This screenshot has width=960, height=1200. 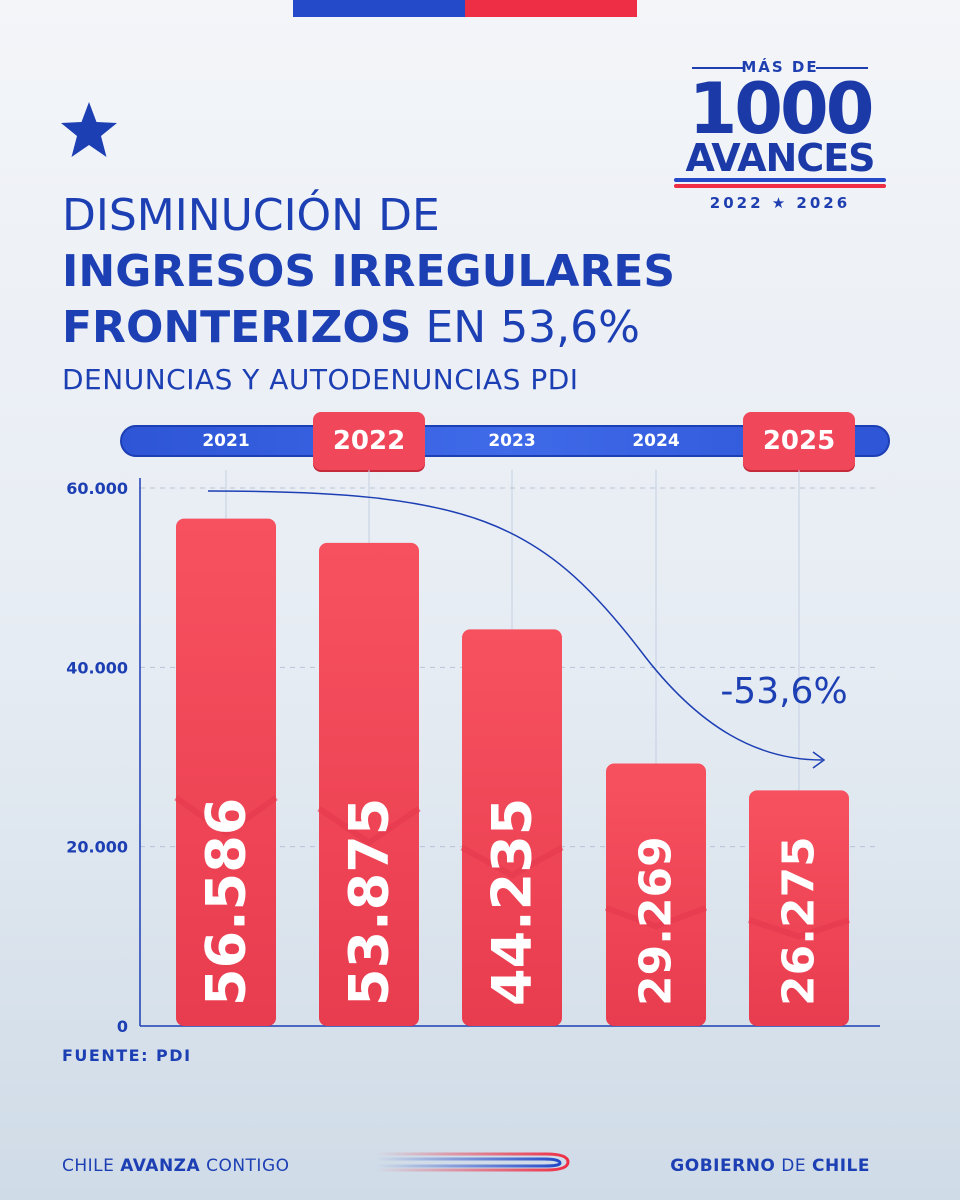 What do you see at coordinates (379, 8) in the screenshot?
I see `top-bar-blue` at bounding box center [379, 8].